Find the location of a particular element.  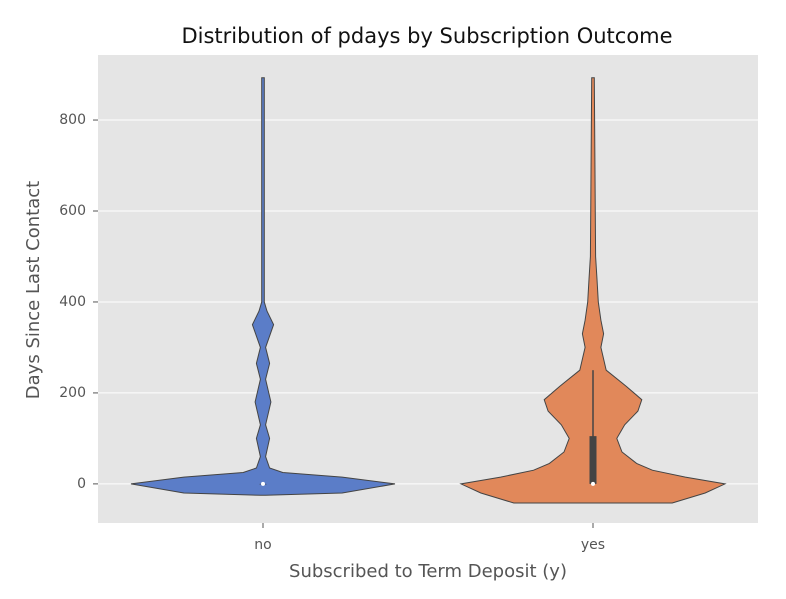

y-tick-label: 200 is located at coordinates (72, 393).